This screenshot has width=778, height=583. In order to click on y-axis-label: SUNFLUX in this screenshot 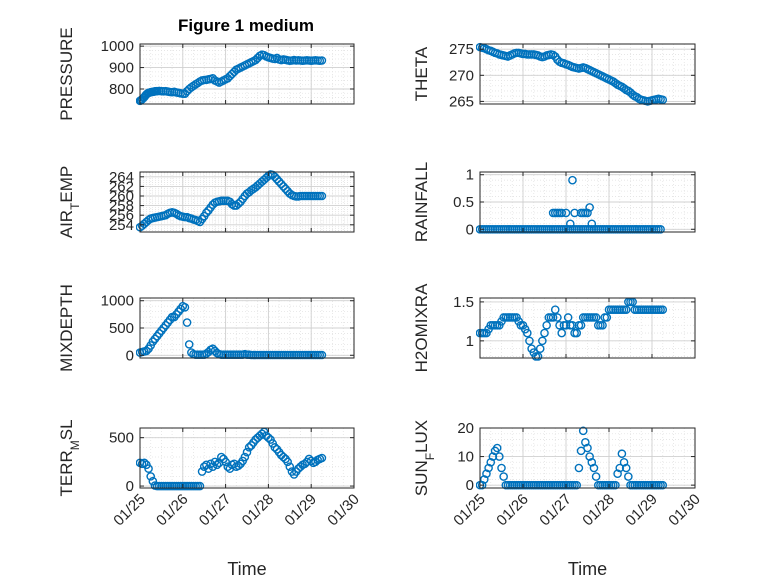, I will do `click(424, 458)`.